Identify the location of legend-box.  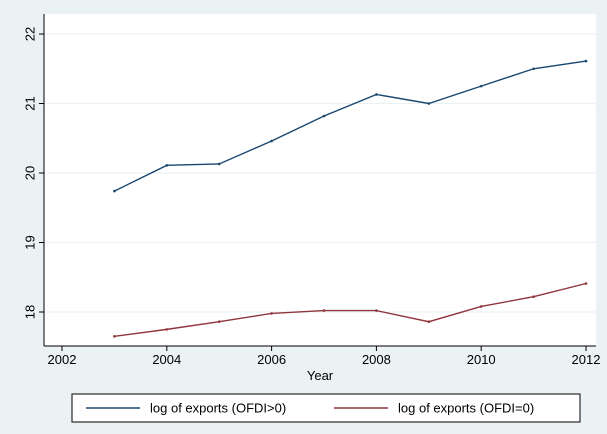
(326, 408).